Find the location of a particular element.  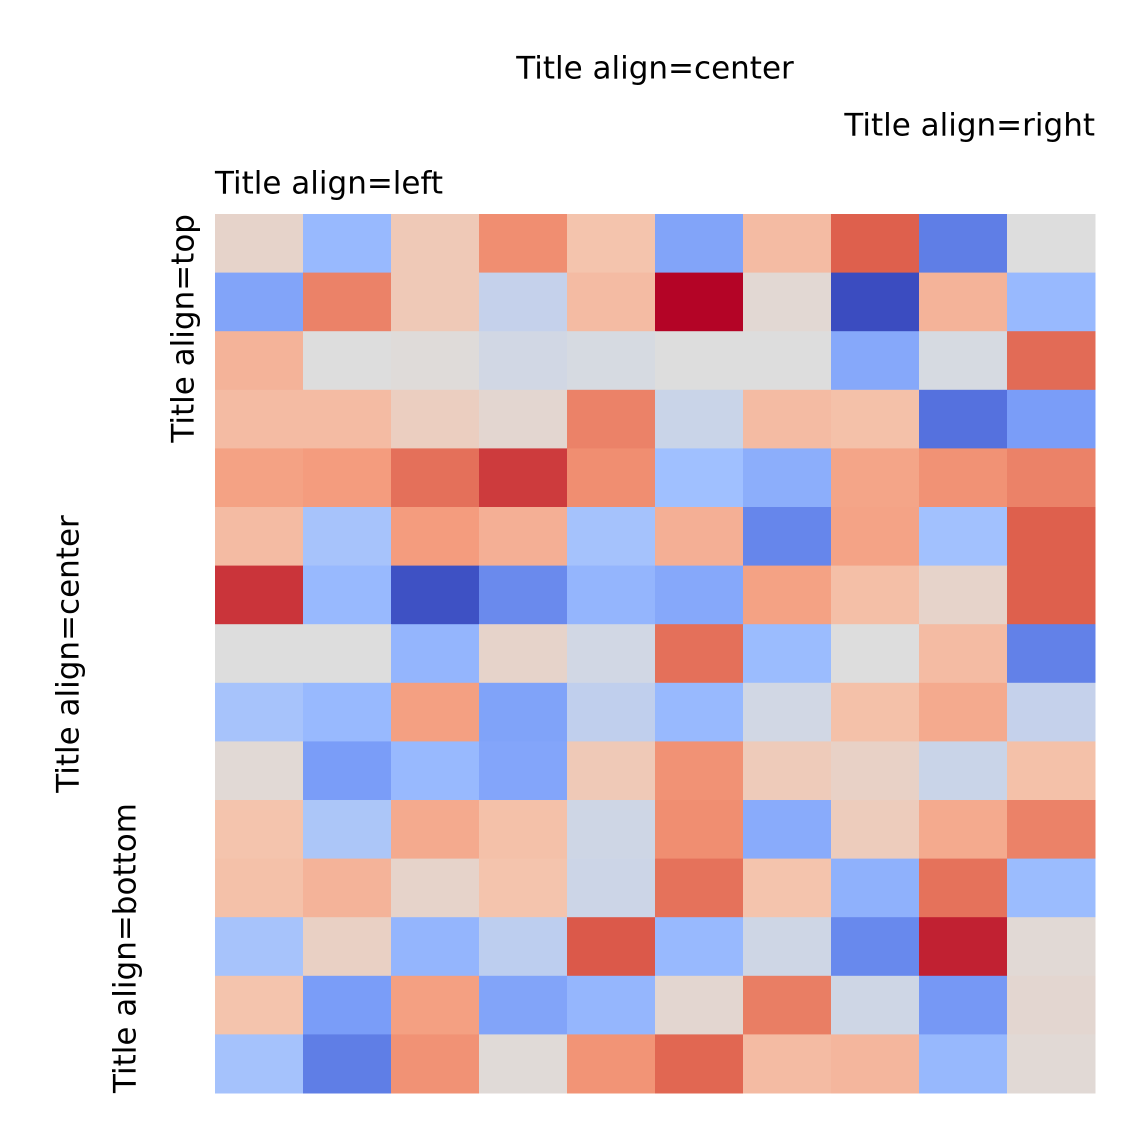

title-left: Title align=left is located at coordinates (328, 184).